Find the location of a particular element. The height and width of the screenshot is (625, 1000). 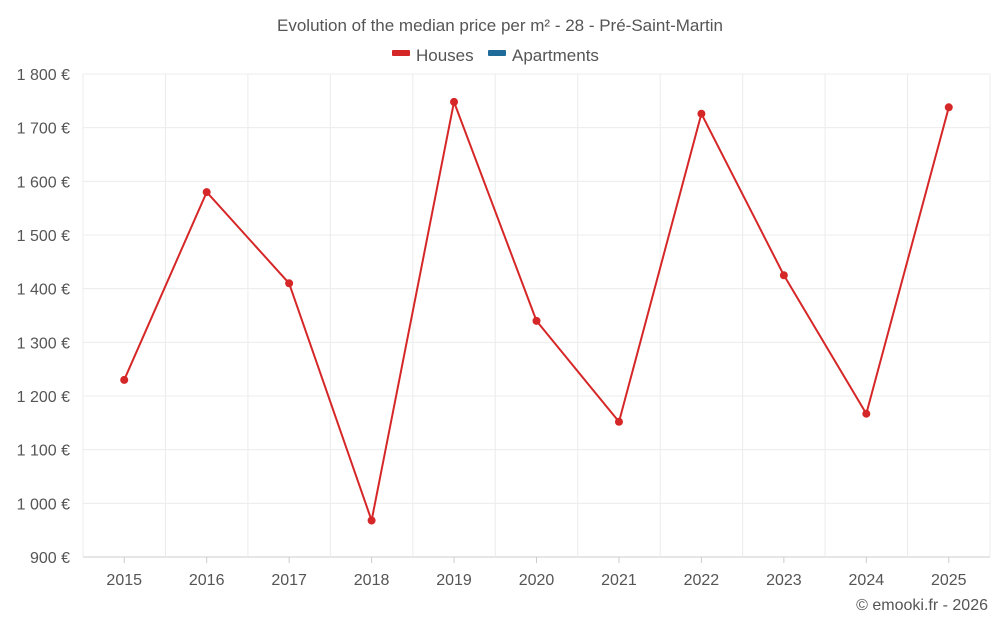

x-tick-label: 2022 is located at coordinates (702, 580).